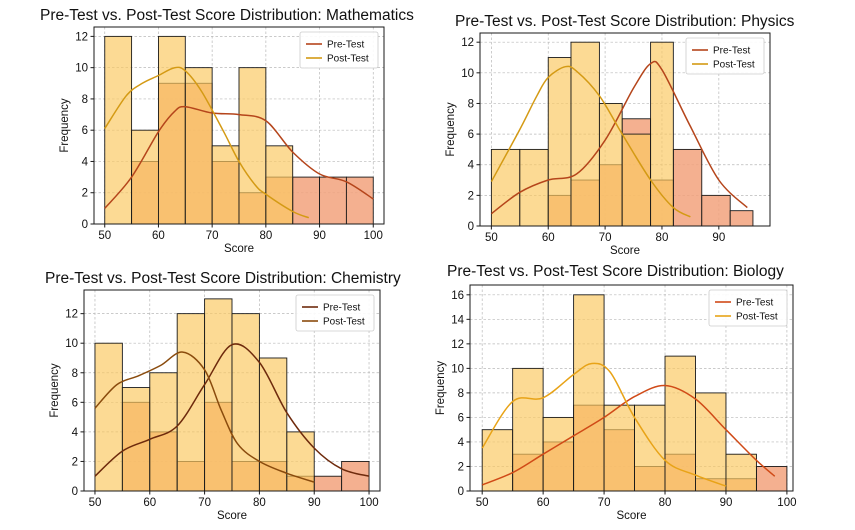  Describe the element at coordinates (457, 296) in the screenshot. I see `y-tick-label: 16` at that location.